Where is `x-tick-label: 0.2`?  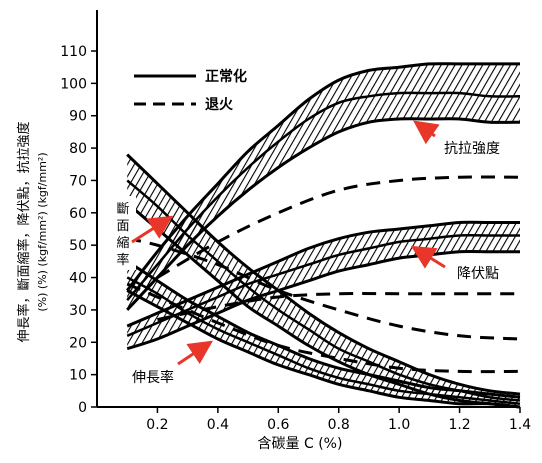
x-tick-label: 0.2 is located at coordinates (157, 425).